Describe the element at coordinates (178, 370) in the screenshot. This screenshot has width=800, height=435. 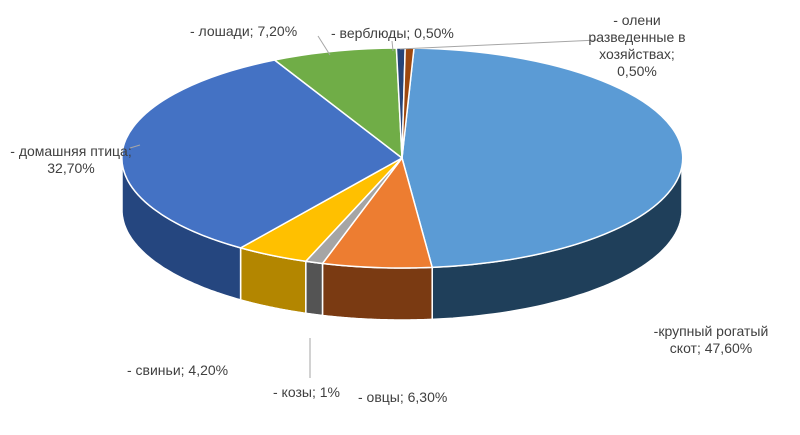
I see `slice-label-pigs: - свиньи; 4,20%` at that location.